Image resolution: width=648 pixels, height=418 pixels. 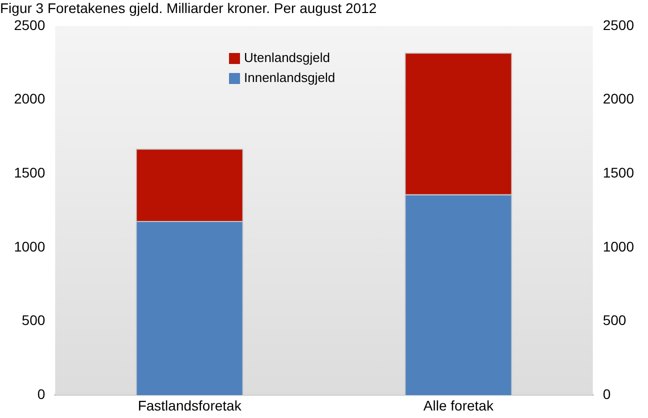 What do you see at coordinates (30, 24) in the screenshot?
I see `y-tick-label: 2500` at bounding box center [30, 24].